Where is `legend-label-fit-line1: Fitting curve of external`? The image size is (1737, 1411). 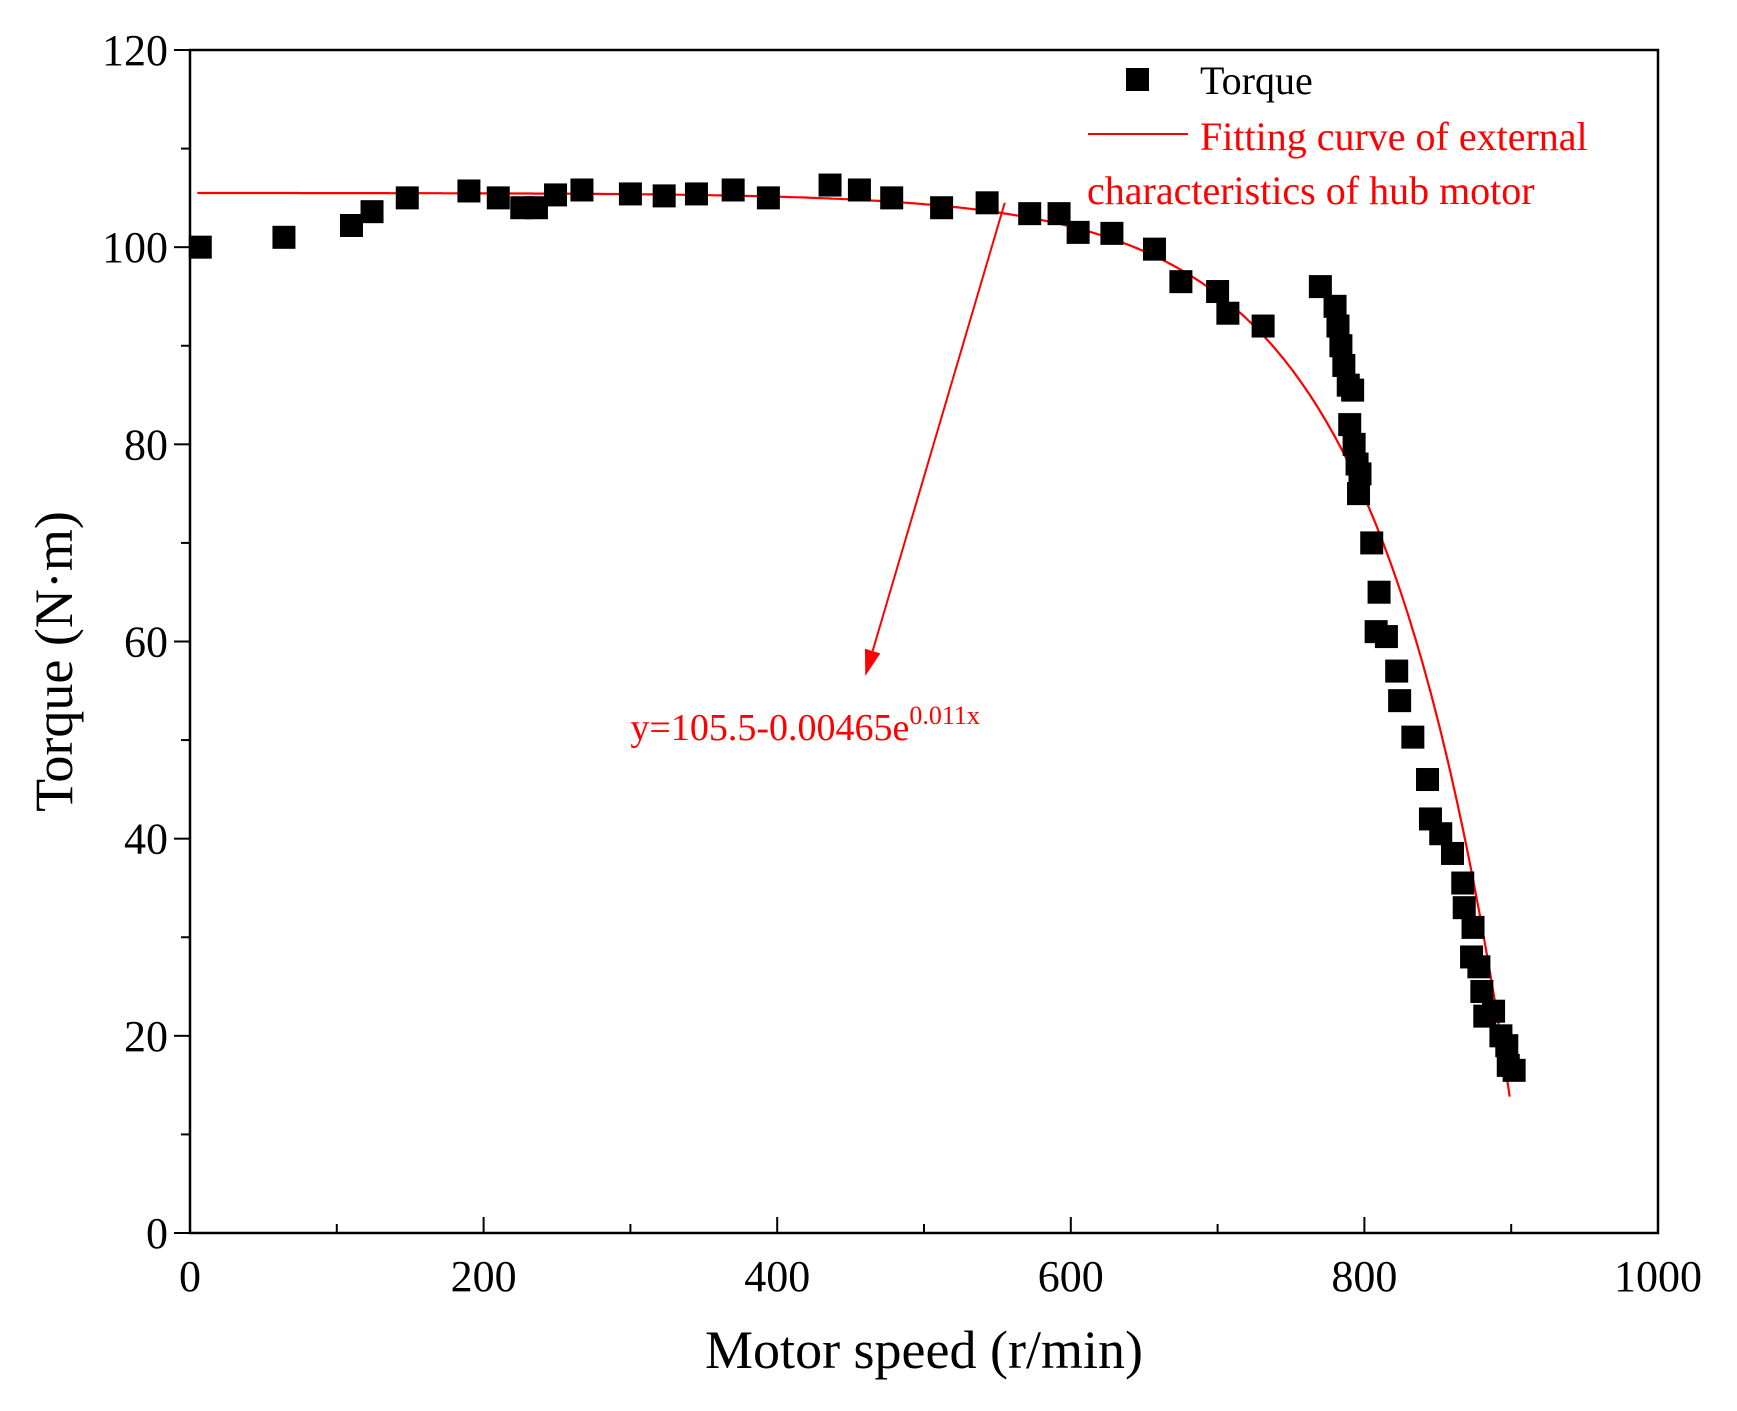 legend-label-fit-line1: Fitting curve of external is located at coordinates (1394, 136).